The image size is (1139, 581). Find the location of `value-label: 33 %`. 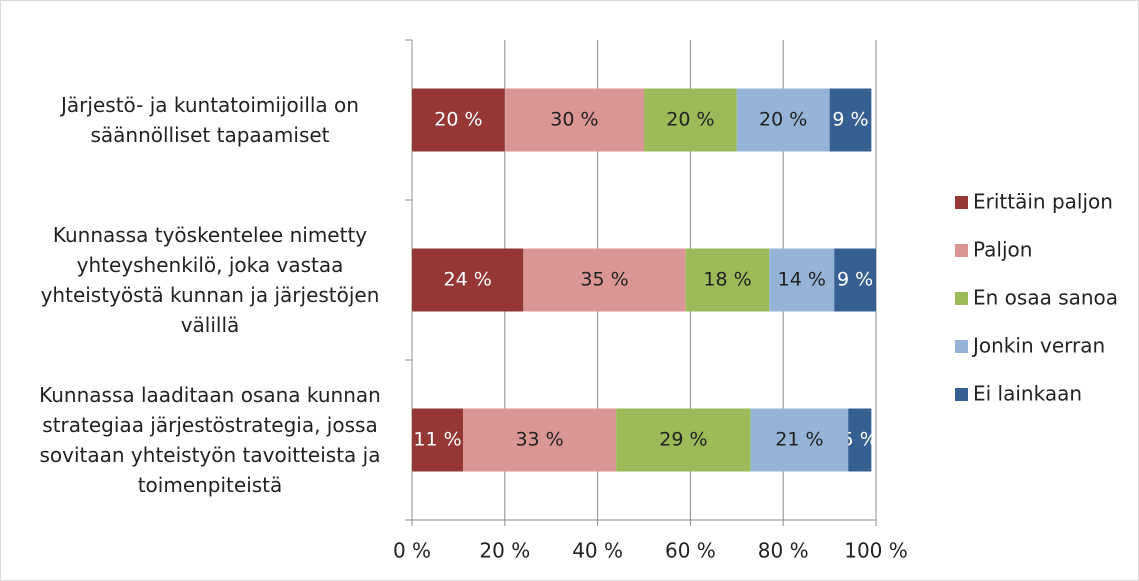

value-label: 33 % is located at coordinates (539, 440).